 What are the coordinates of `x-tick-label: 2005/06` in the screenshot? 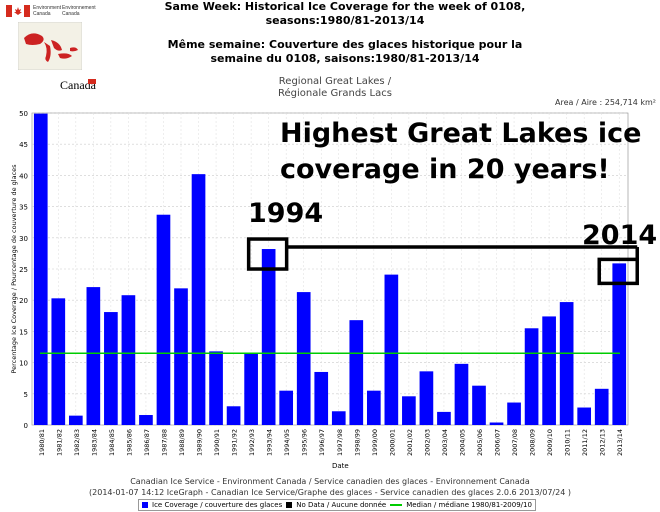 It's located at (480, 442).